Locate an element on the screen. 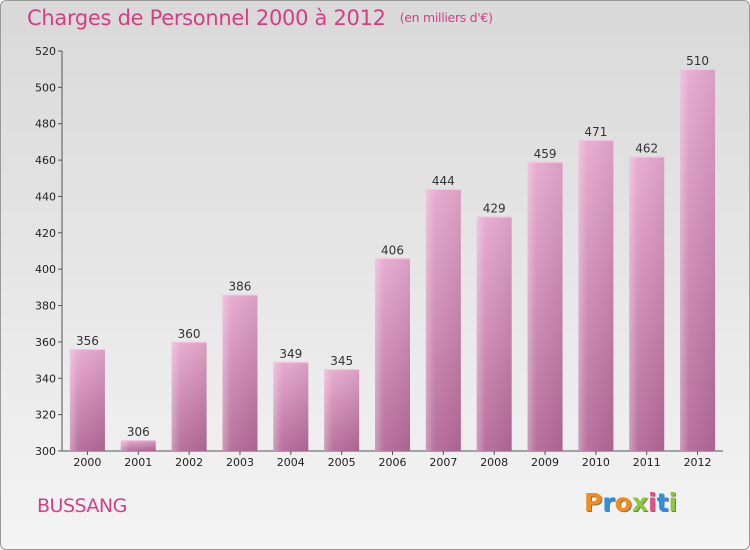 This screenshot has width=750, height=550. y-tick-label: 440 is located at coordinates (45, 196).